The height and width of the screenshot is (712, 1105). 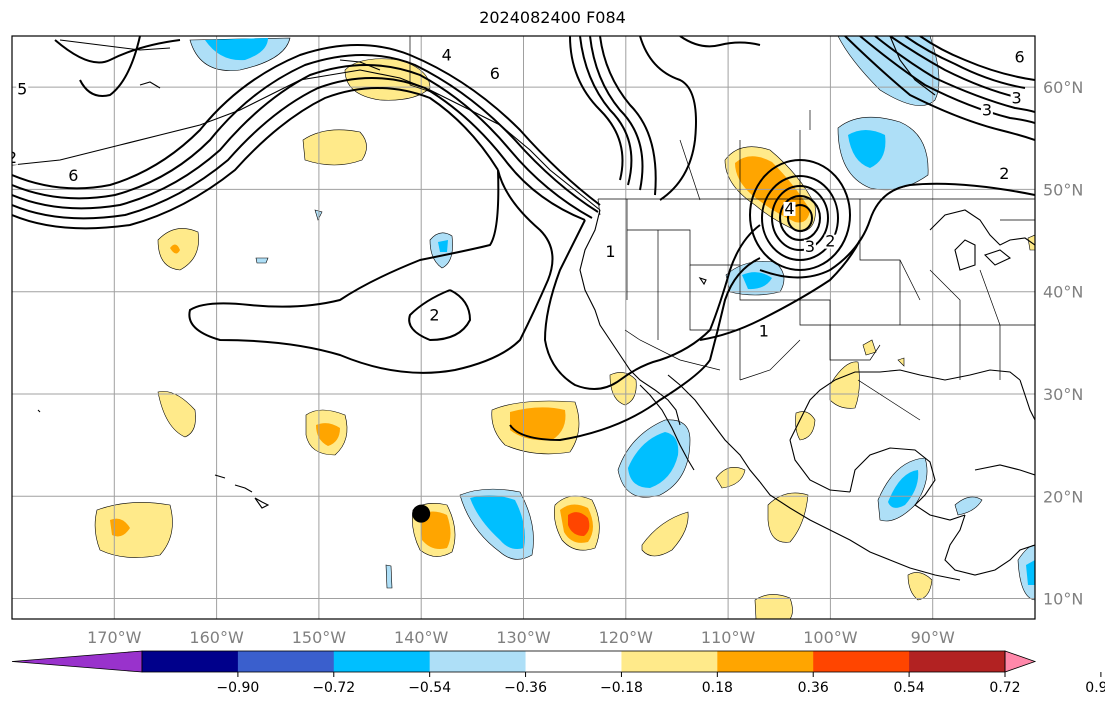 I want to click on longitude-label: 170°W, so click(x=114, y=637).